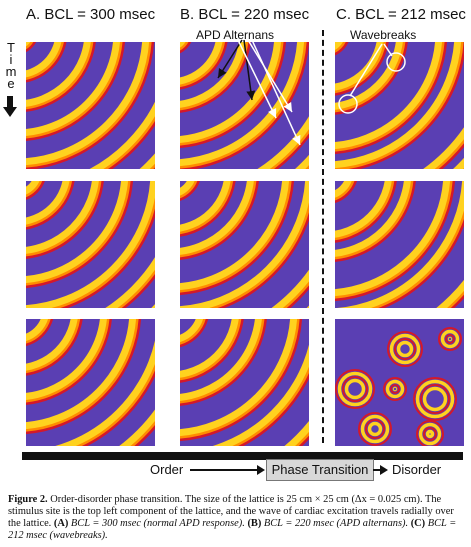  Describe the element at coordinates (232, 529) in the screenshot. I see `caption-c-text: BCL = 212 msec (wavebreaks).` at that location.